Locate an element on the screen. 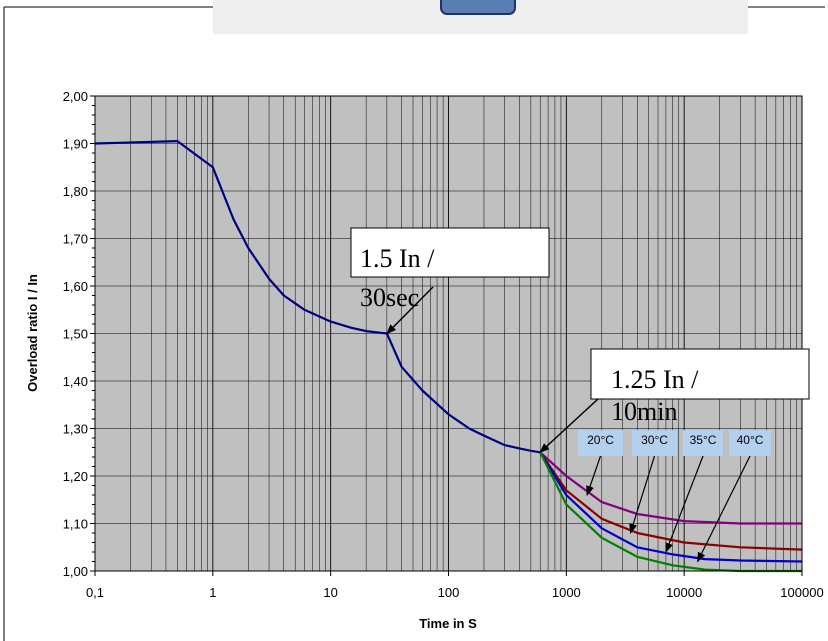 The image size is (828, 641). callout-30sec-arrow is located at coordinates (410, 310).